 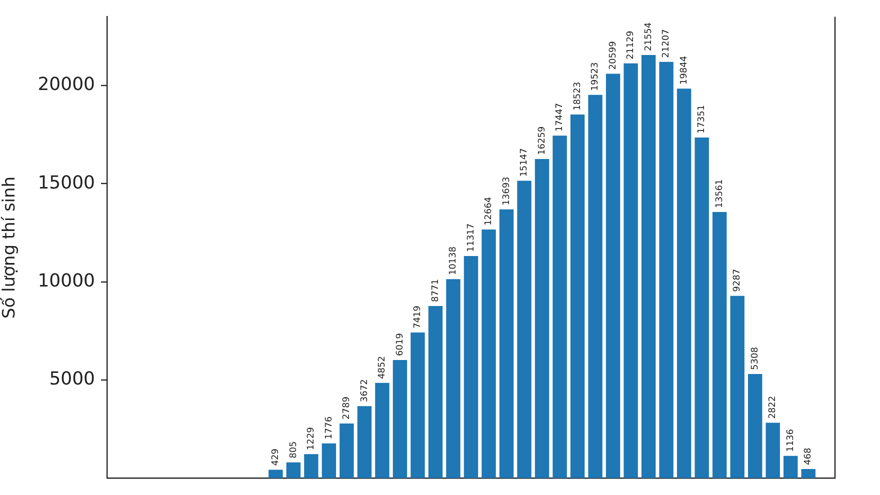 What do you see at coordinates (737, 280) in the screenshot?
I see `data-label: 9287` at bounding box center [737, 280].